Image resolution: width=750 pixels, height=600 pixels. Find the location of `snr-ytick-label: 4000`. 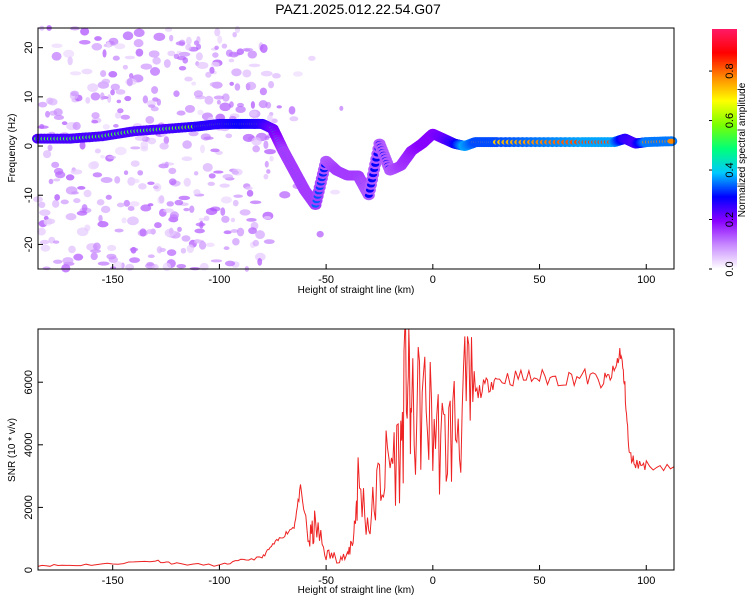

snr-ytick-label: 4000 is located at coordinates (29, 445).